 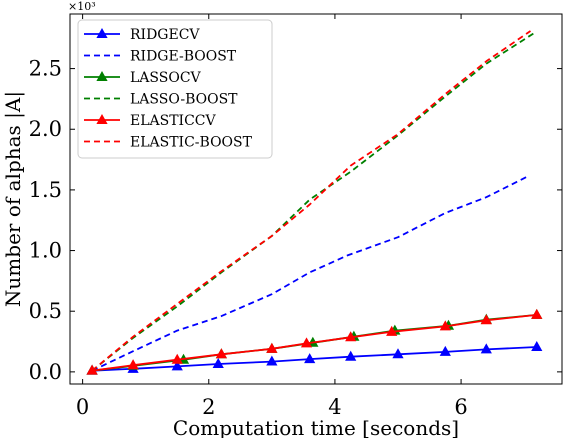 What do you see at coordinates (191, 143) in the screenshot?
I see `legend-label: ELASTIC-BOOST` at bounding box center [191, 143].